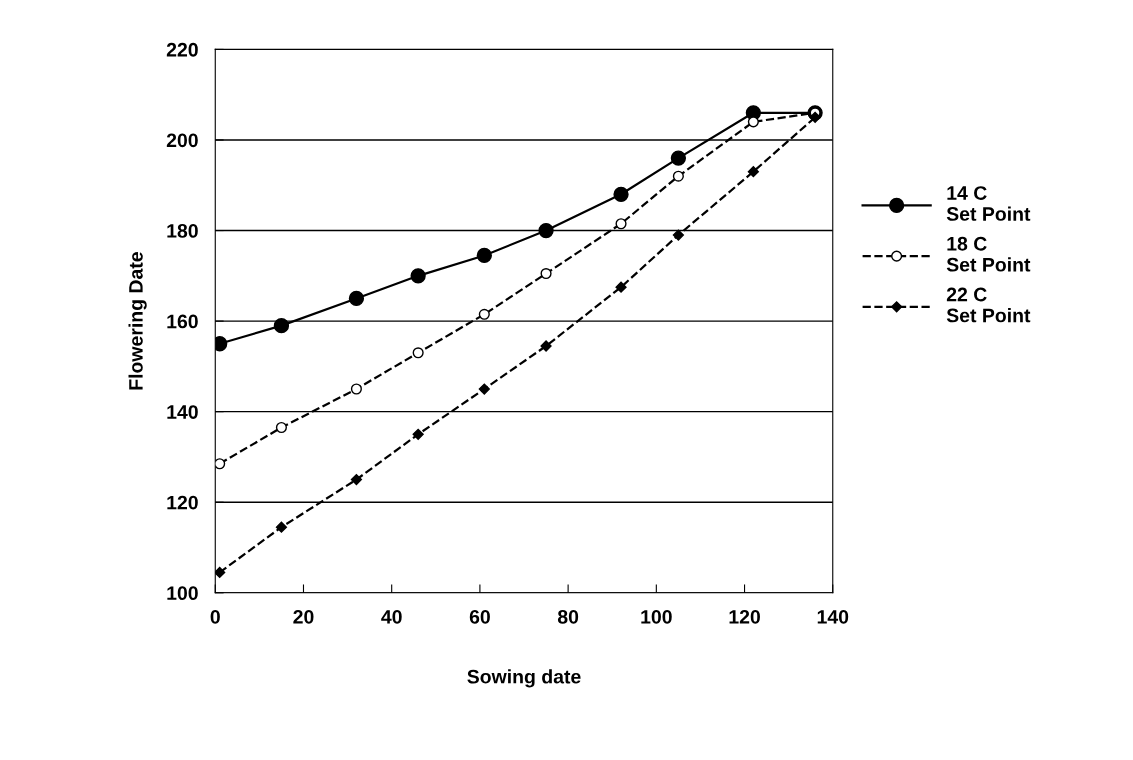  Describe the element at coordinates (182, 231) in the screenshot. I see `y-tick-label: 180` at that location.